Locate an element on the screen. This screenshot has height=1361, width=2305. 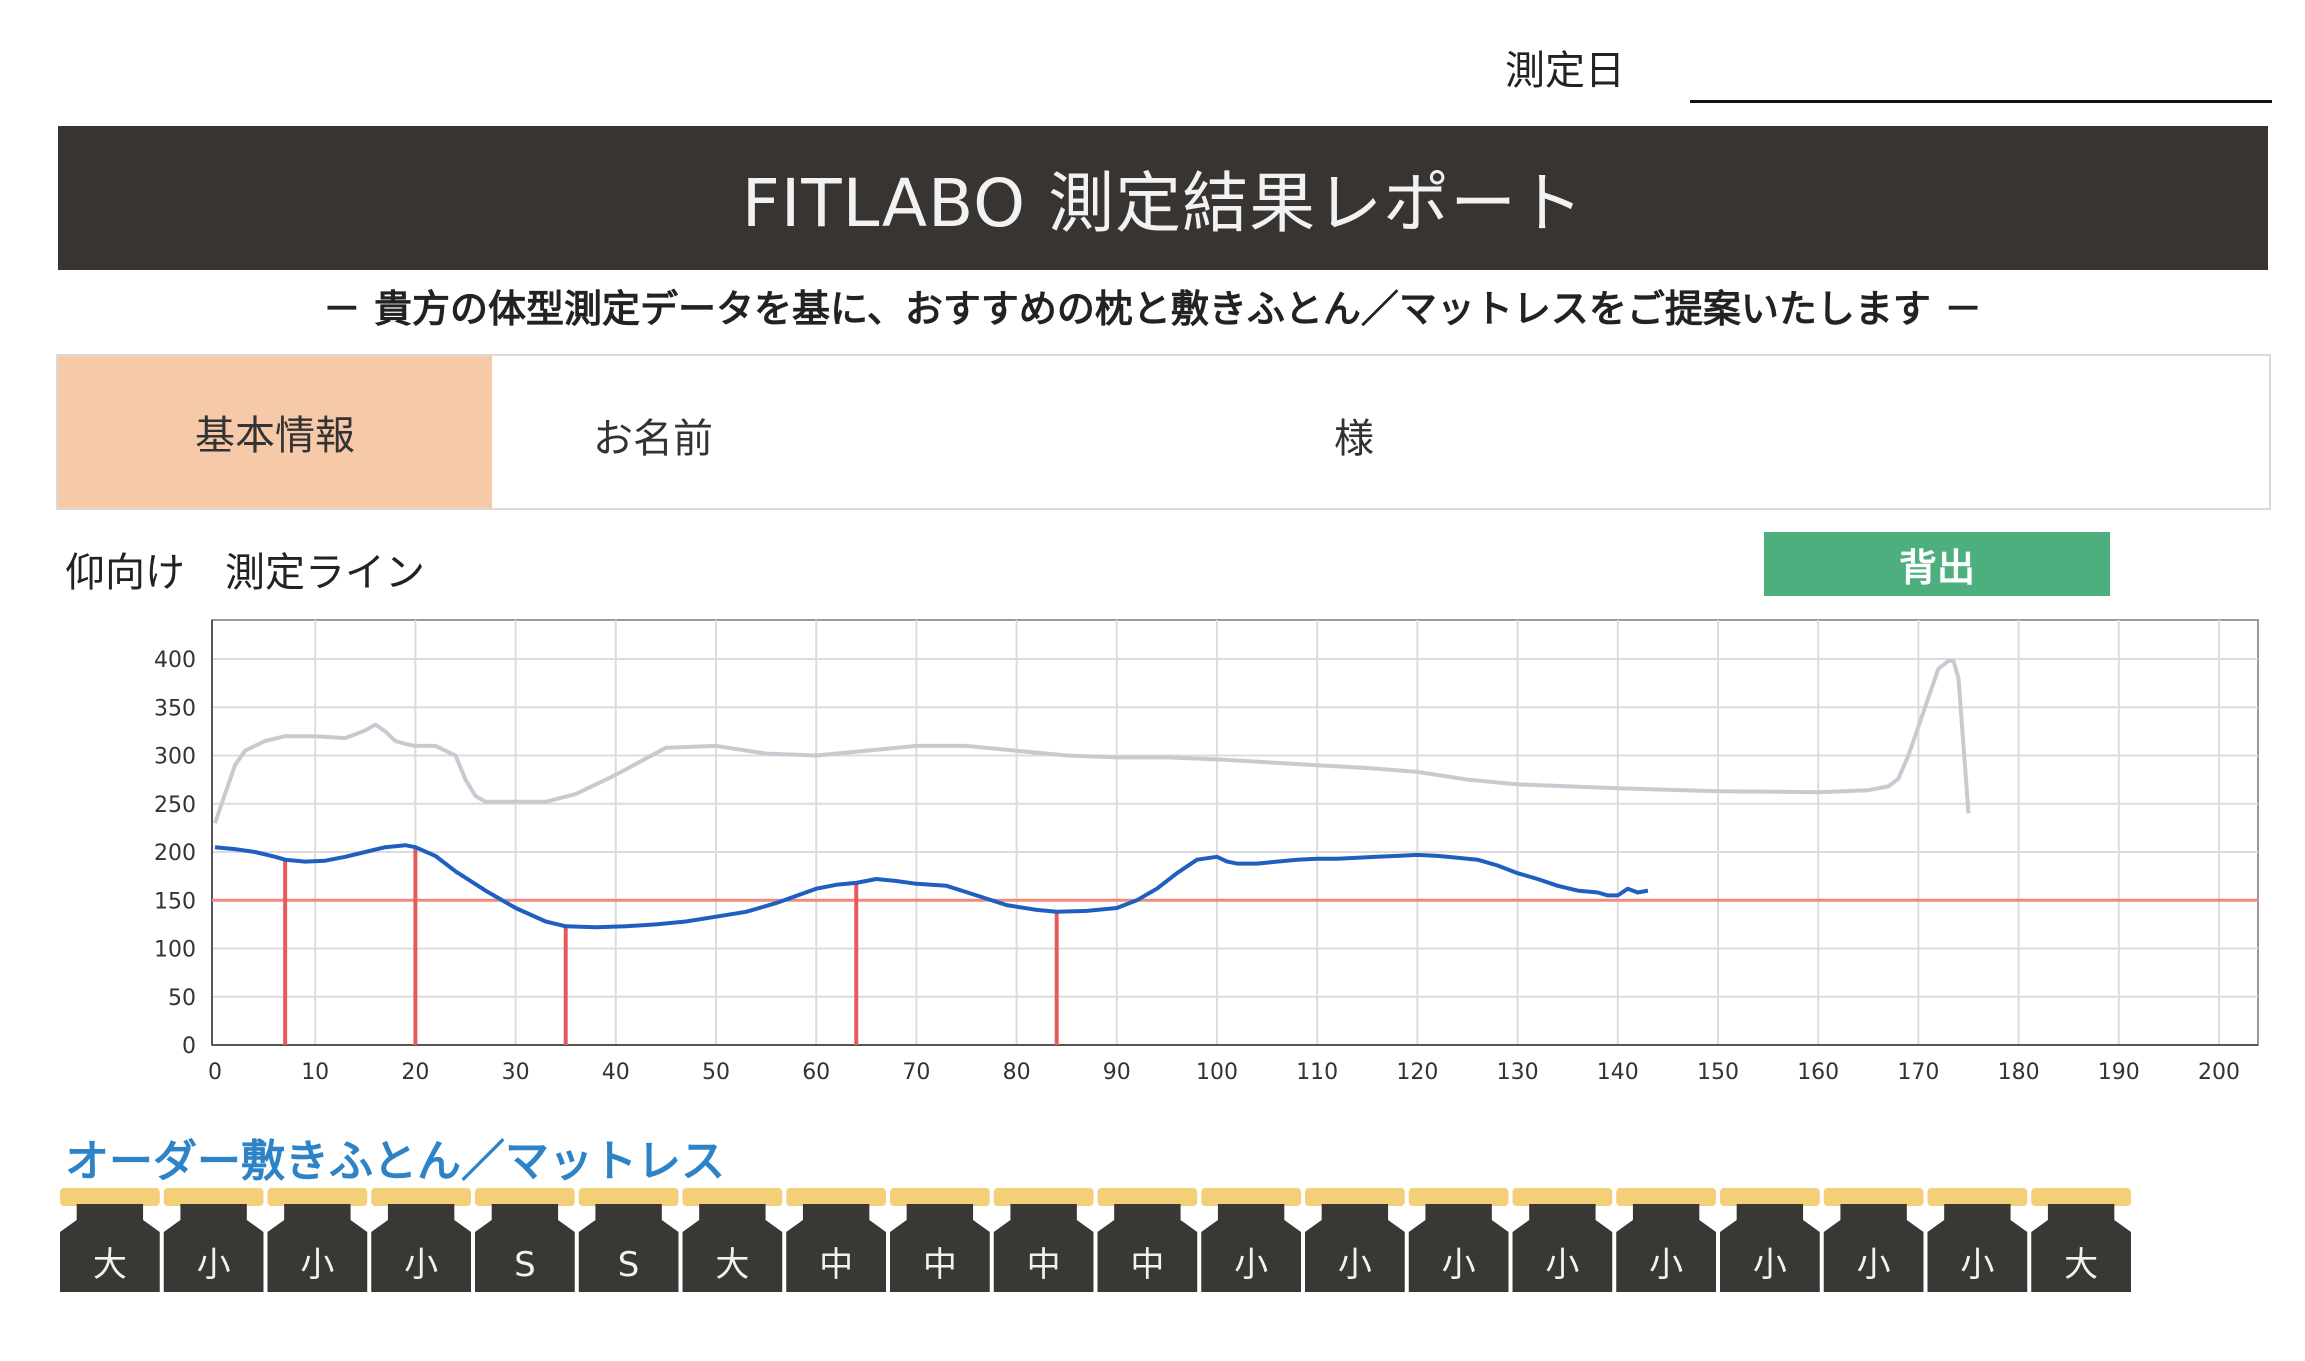
mattress-segment: S is located at coordinates (525, 1240).